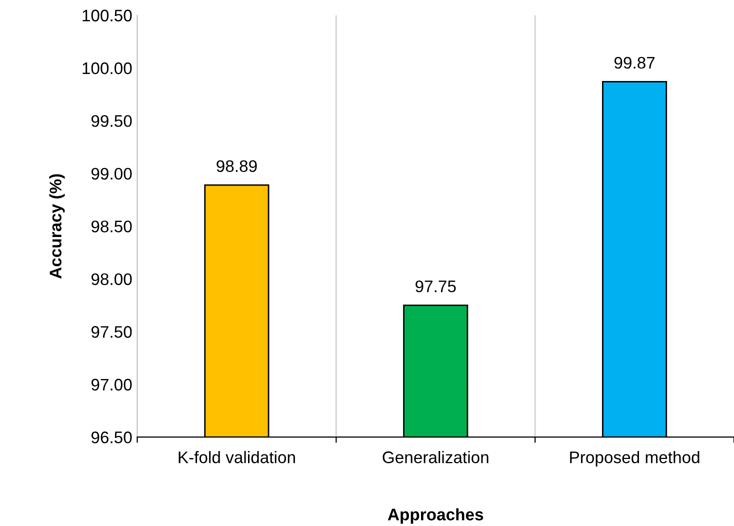  I want to click on y-tick-label: 100.00, so click(107, 68).